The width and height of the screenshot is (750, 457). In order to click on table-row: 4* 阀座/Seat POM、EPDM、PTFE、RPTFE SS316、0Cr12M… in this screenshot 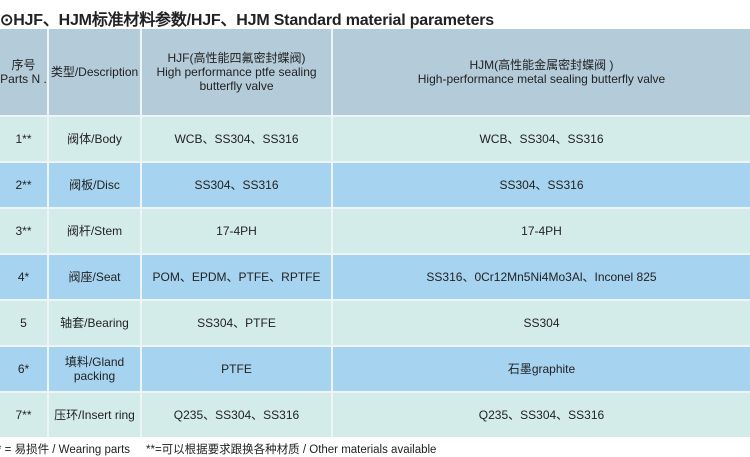, I will do `click(375, 276)`.